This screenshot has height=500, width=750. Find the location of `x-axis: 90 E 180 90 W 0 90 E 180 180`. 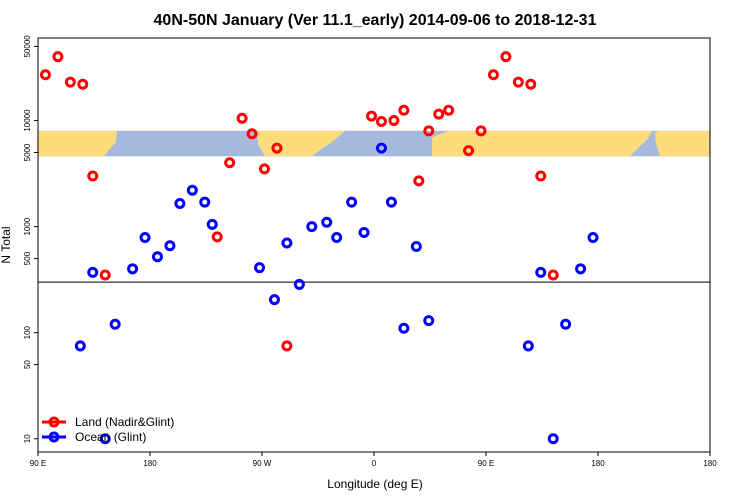

x-axis: 90 E 180 90 W 0 90 E 180 180 is located at coordinates (373, 460).